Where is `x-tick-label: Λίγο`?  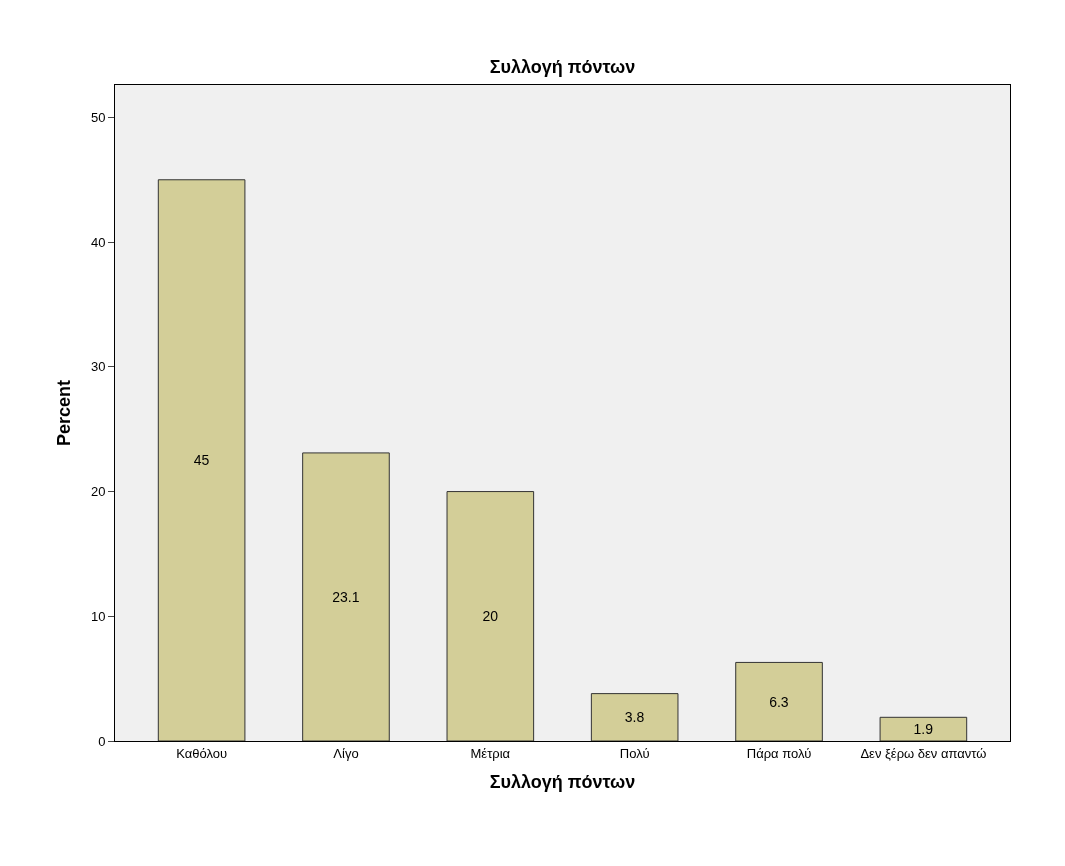 x-tick-label: Λίγο is located at coordinates (346, 753).